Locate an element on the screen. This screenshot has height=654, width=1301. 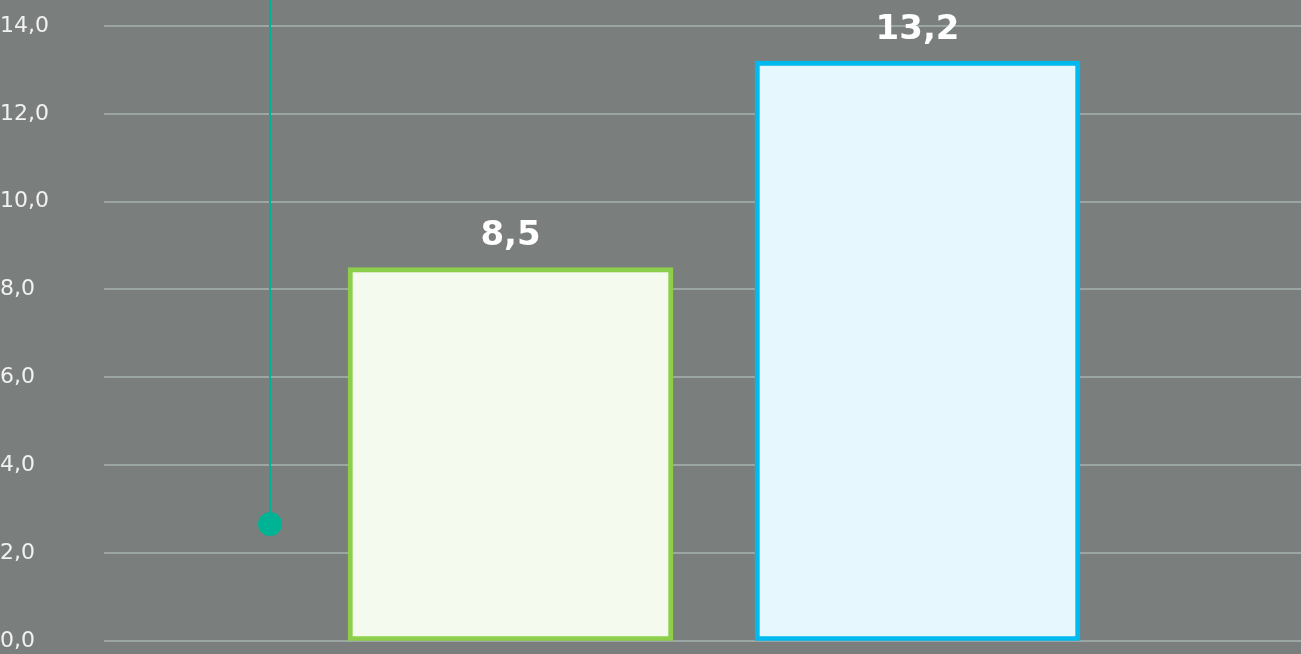
y-tick-label: 10,0 is located at coordinates (24, 200).